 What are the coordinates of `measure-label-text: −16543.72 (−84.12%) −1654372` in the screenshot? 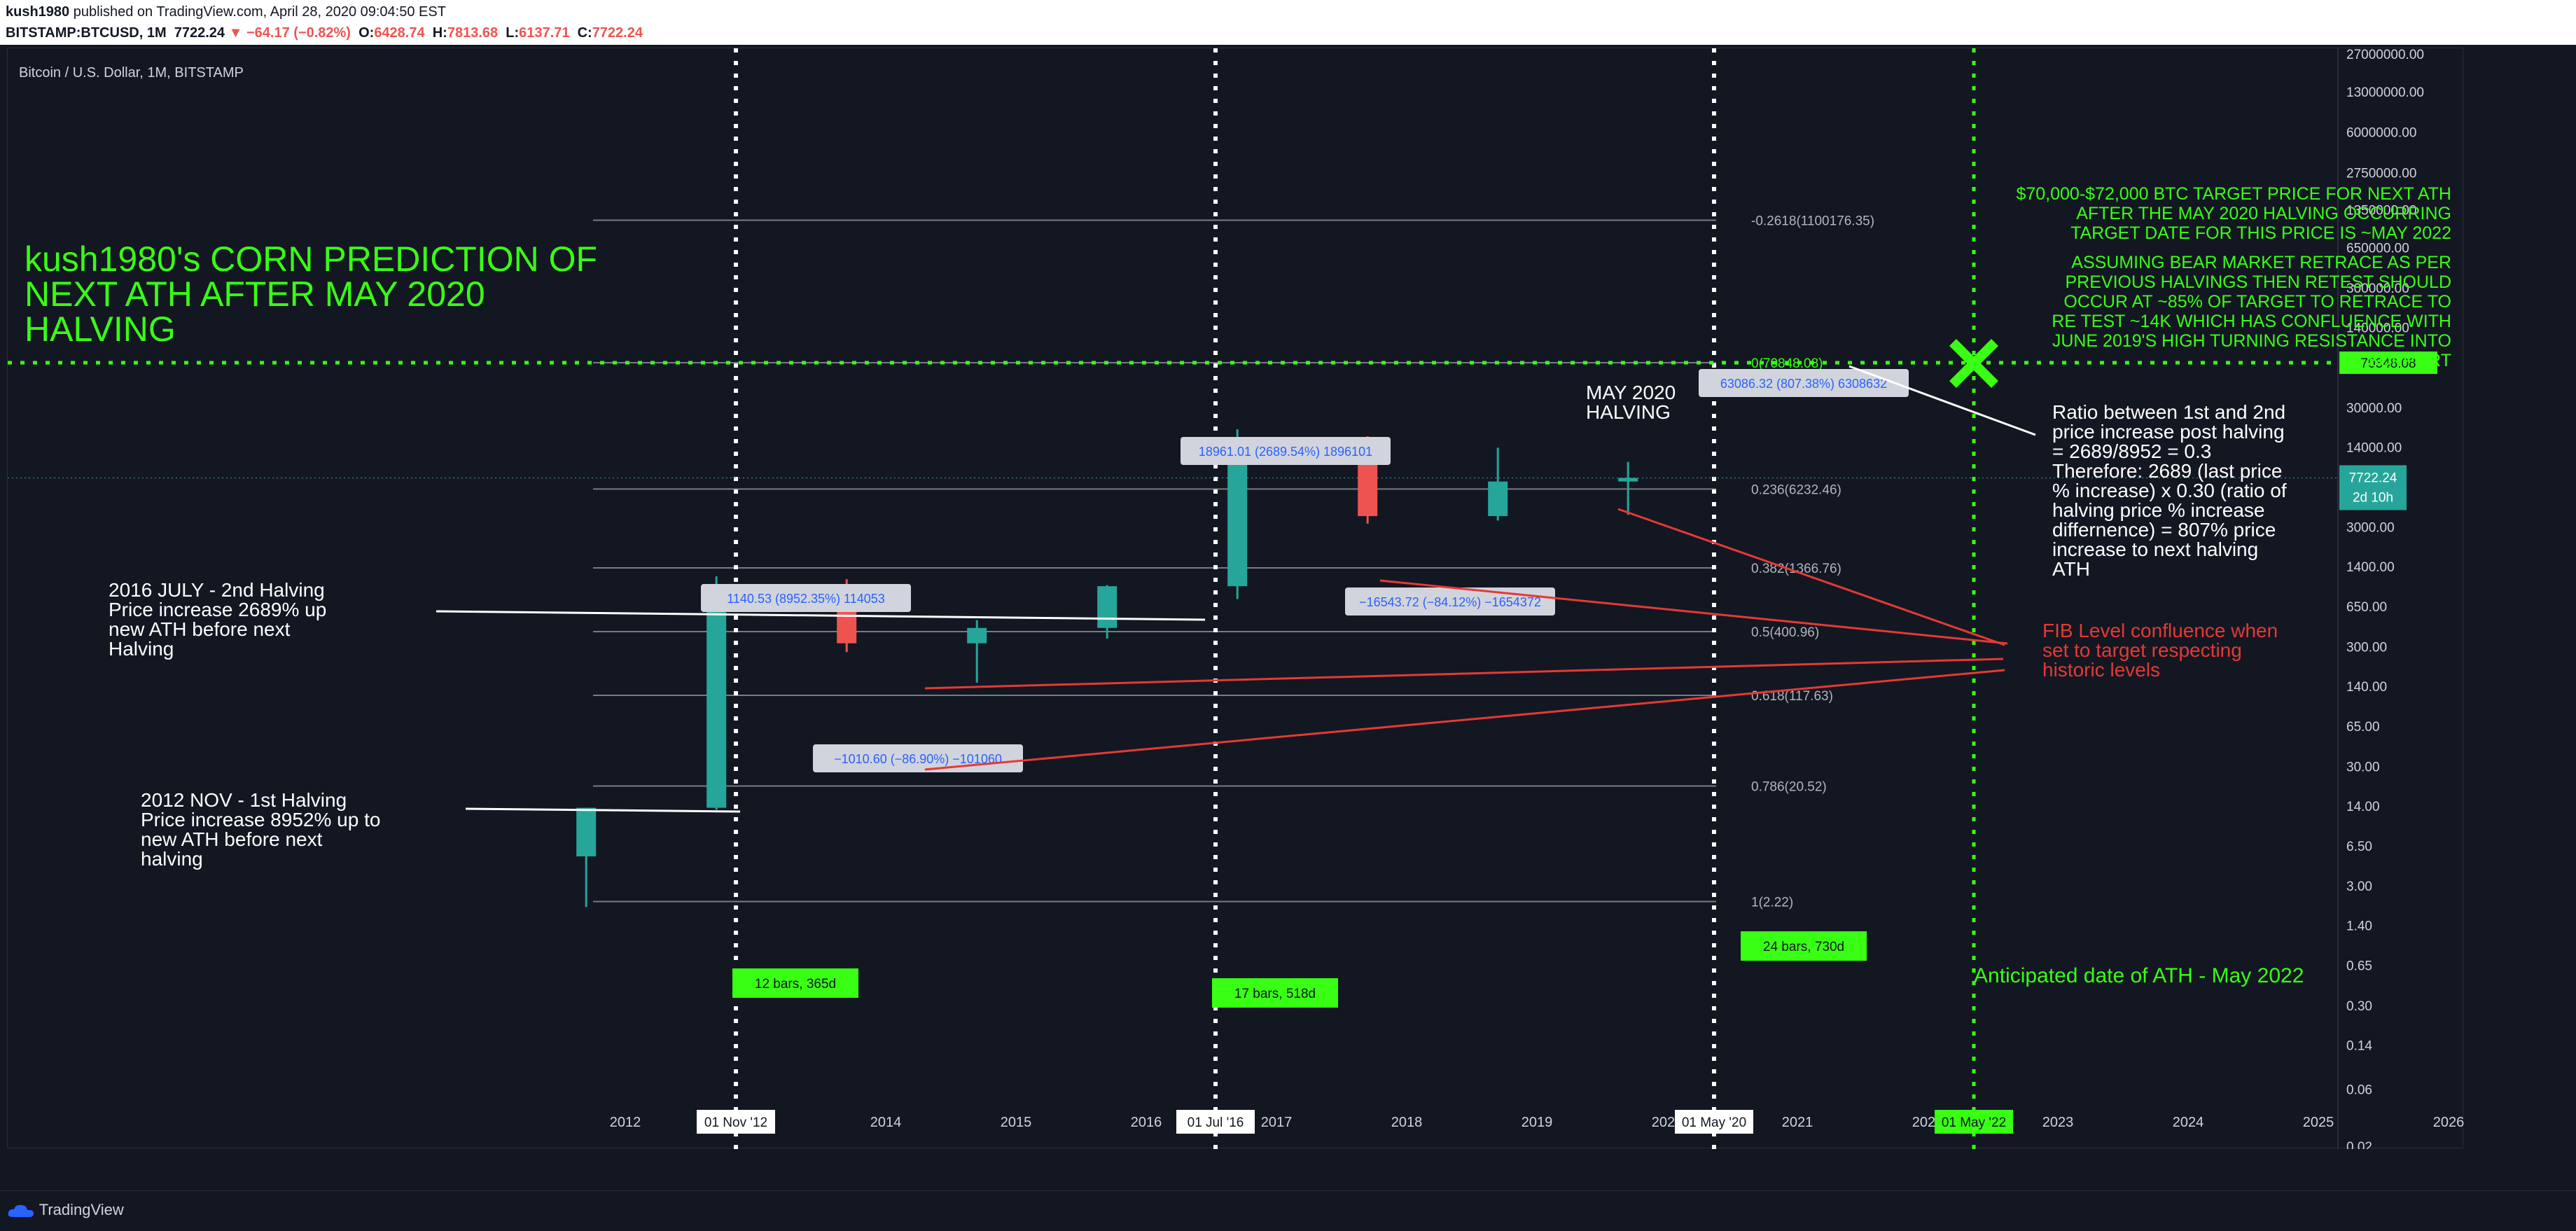 It's located at (1450, 602).